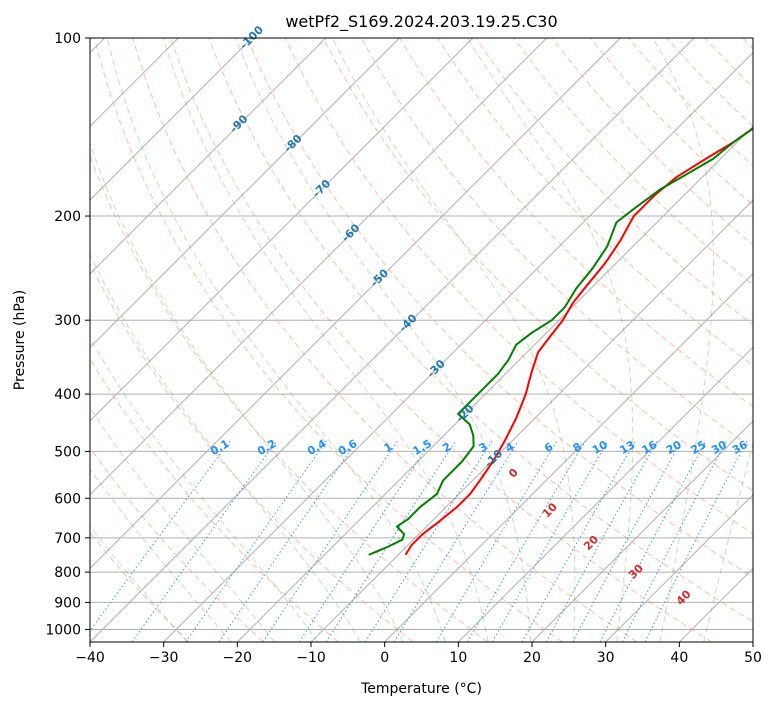  I want to click on y-tick-label: 900, so click(67, 603).